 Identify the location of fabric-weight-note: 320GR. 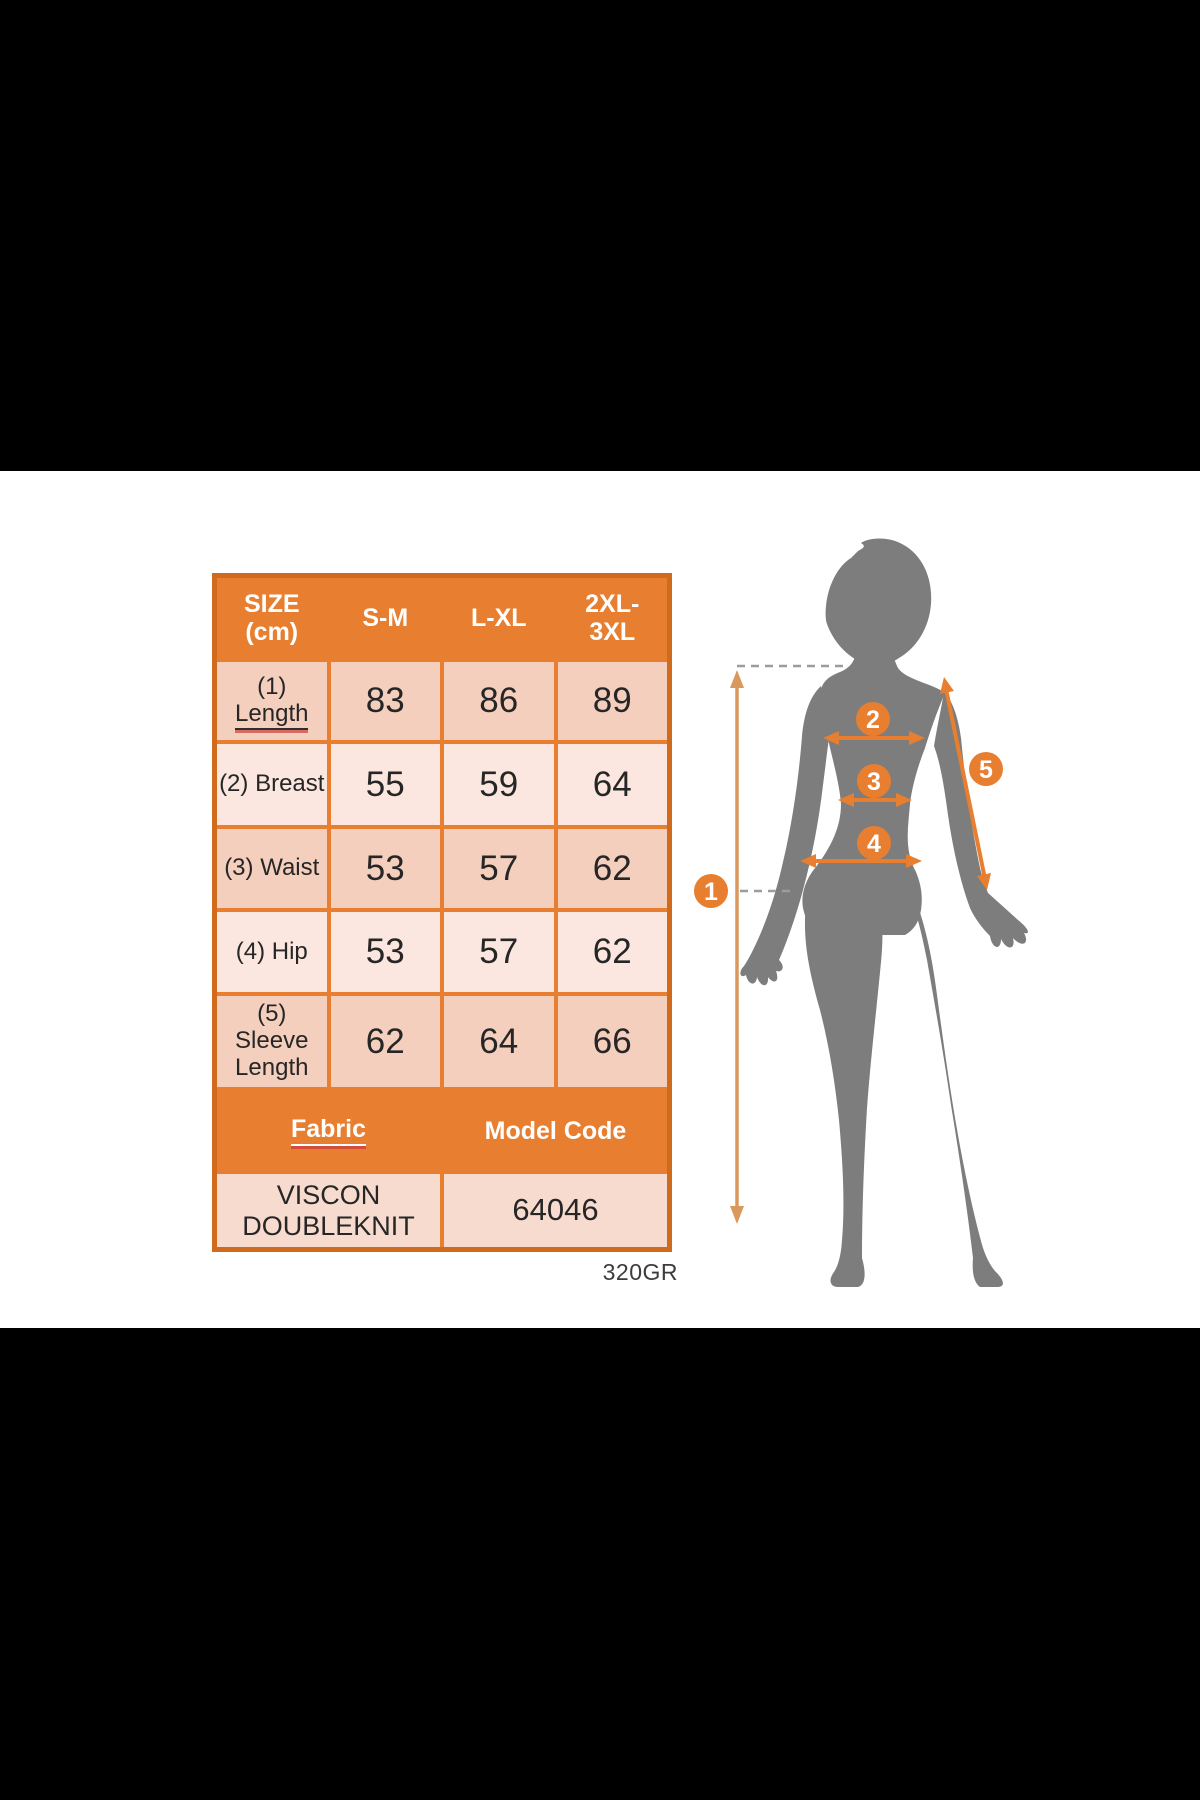
(640, 1272).